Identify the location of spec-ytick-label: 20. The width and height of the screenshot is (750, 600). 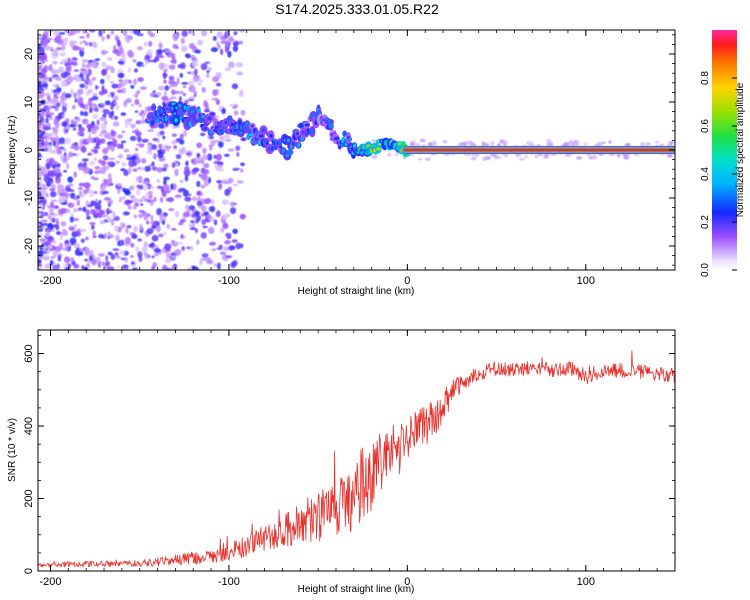
(29, 54).